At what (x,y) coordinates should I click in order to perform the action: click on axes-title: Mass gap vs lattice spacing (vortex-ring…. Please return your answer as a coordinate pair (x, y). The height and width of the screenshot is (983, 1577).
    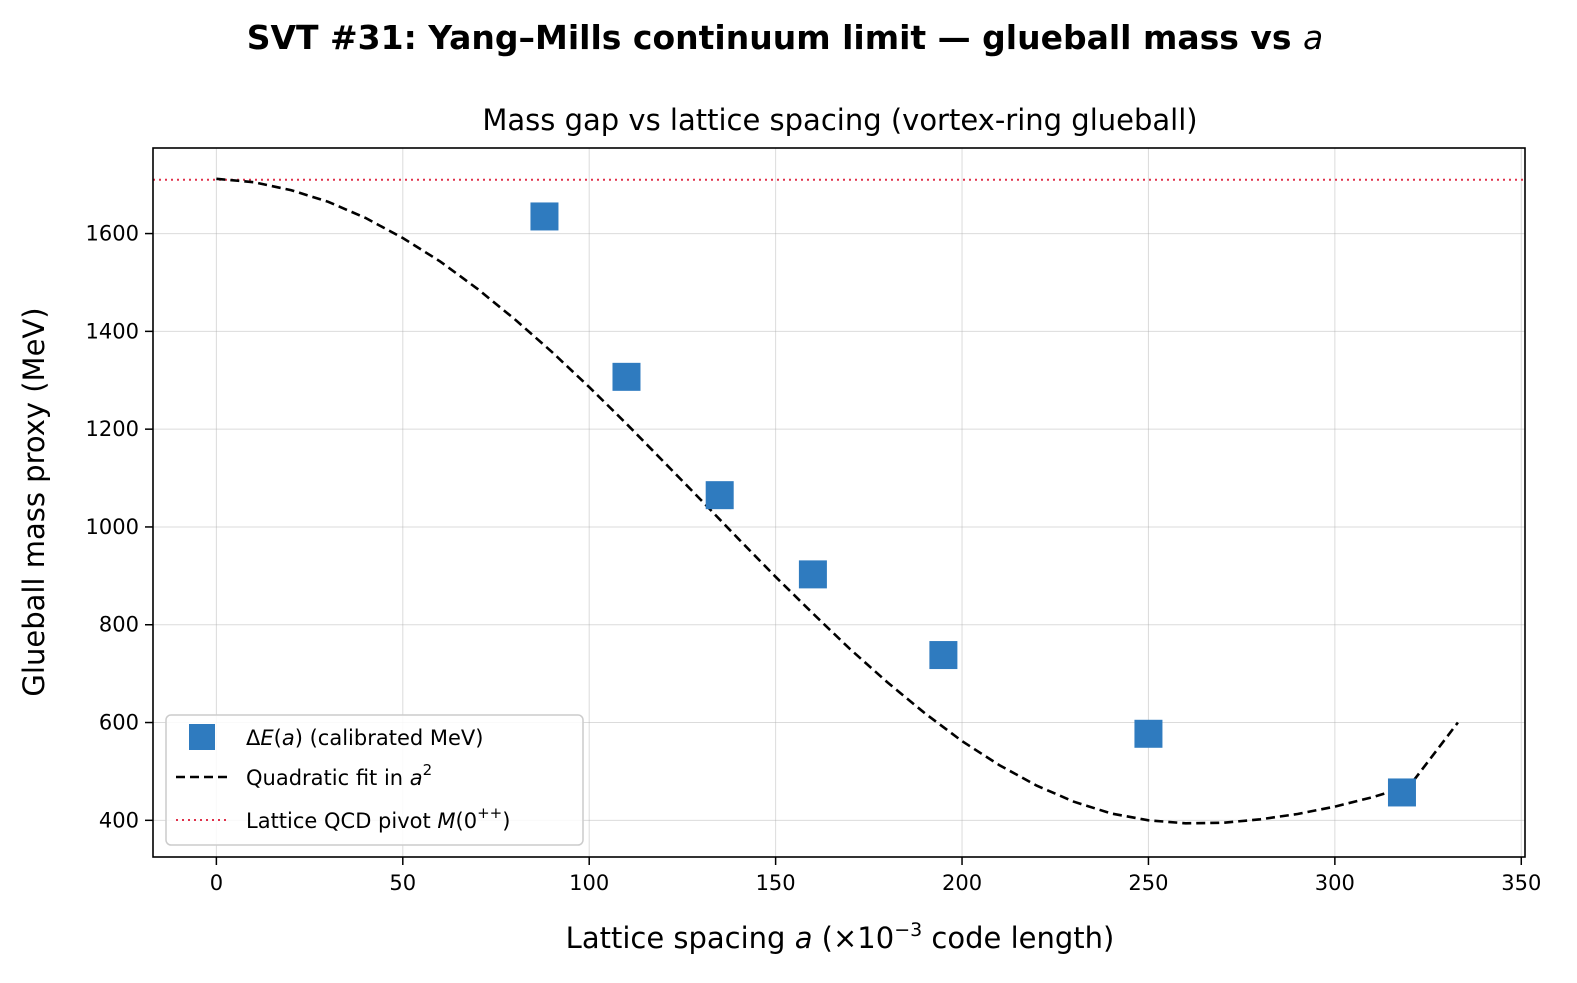
    Looking at the image, I should click on (839, 120).